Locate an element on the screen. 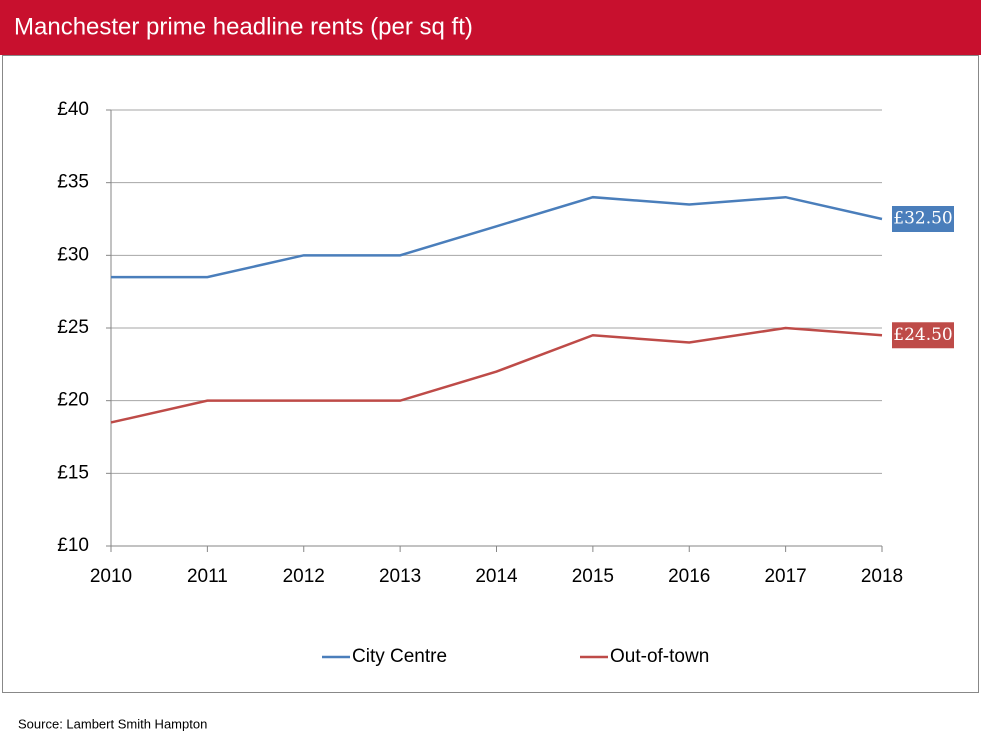 Image resolution: width=981 pixels, height=750 pixels. legend-label: Out-of-town is located at coordinates (659, 656).